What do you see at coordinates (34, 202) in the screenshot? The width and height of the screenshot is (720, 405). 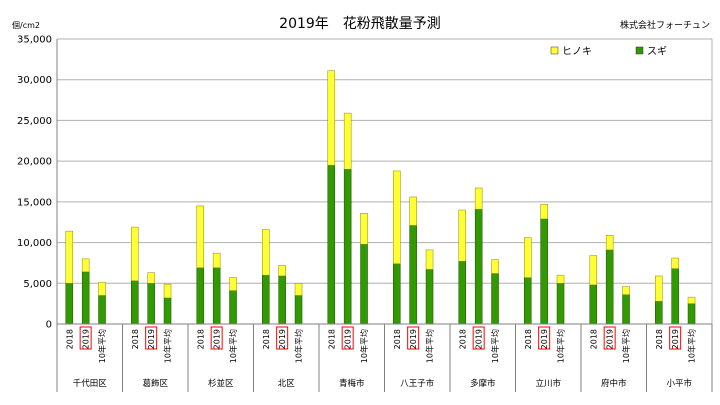 I see `y-tick-label: 15,000` at bounding box center [34, 202].